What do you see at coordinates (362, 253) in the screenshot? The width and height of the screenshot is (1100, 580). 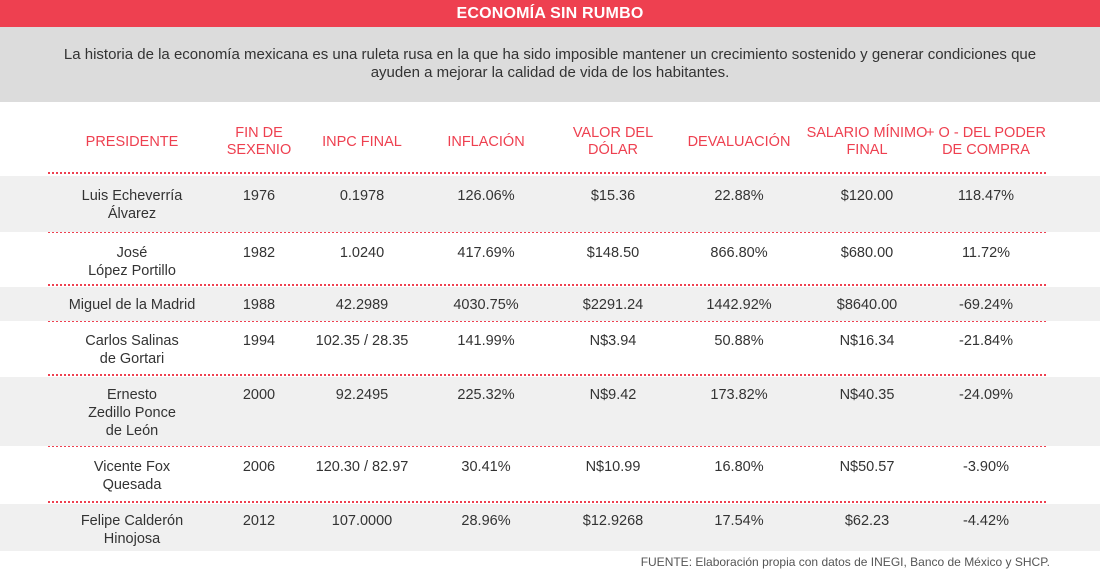 I see `cell-inpc-final: 1.0240` at bounding box center [362, 253].